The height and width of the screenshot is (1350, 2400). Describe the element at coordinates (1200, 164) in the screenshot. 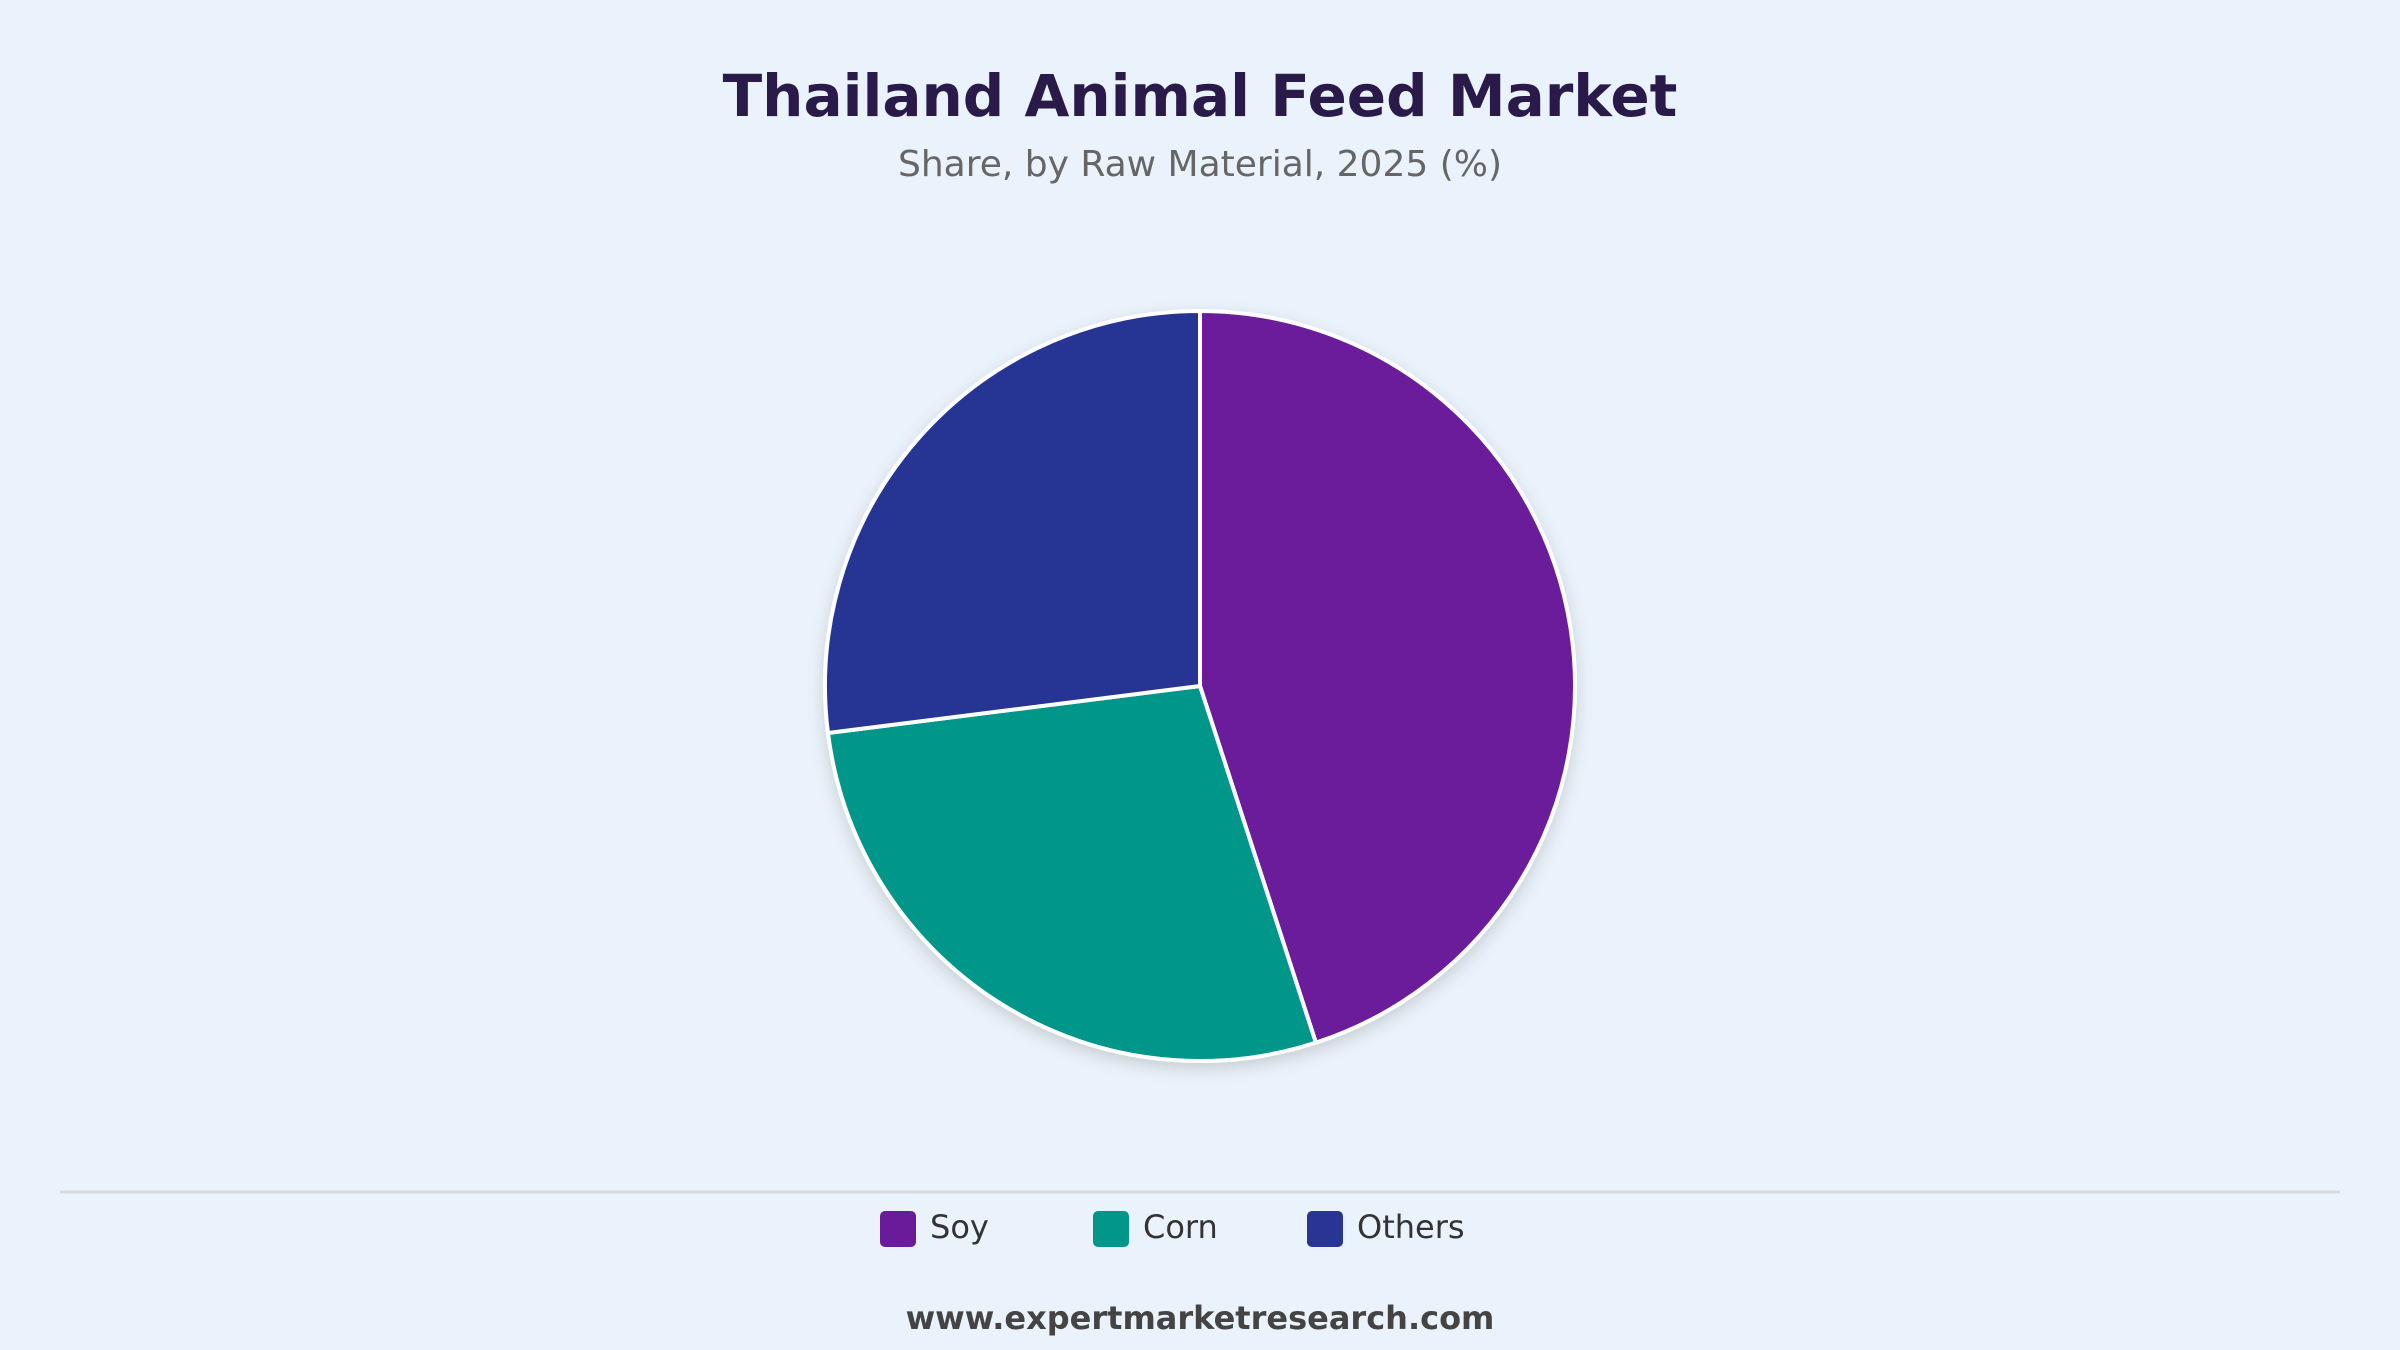

I see `chart-subtitle: Share, by Raw Material, 2025 (%)` at that location.